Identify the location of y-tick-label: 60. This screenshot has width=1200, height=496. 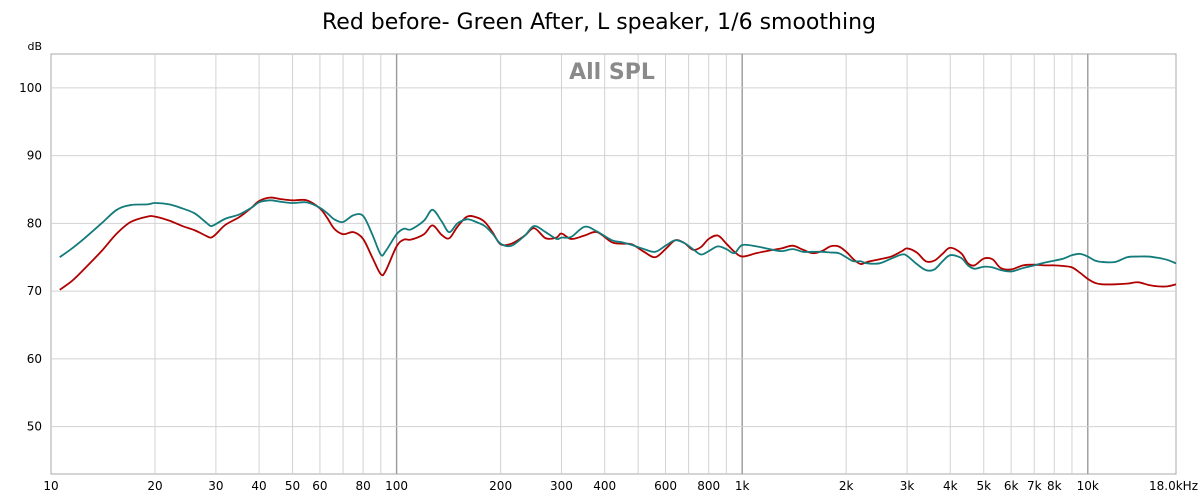
(34, 359).